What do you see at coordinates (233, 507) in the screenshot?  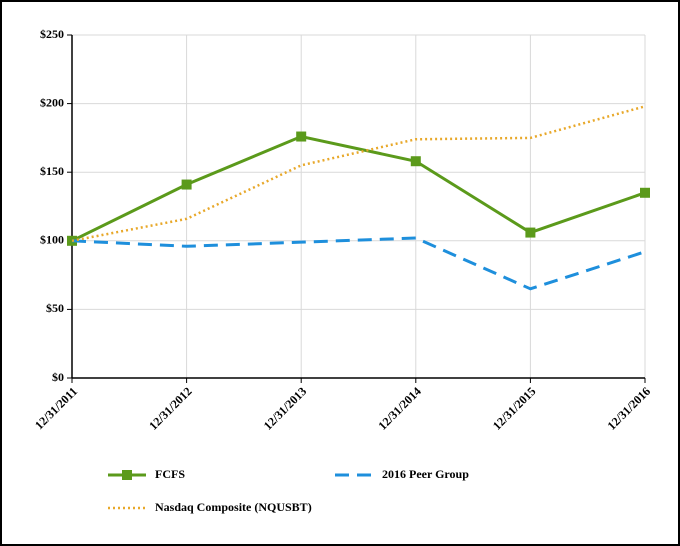 I see `legend-label: Nasdaq Composite (NQUSBT)` at bounding box center [233, 507].